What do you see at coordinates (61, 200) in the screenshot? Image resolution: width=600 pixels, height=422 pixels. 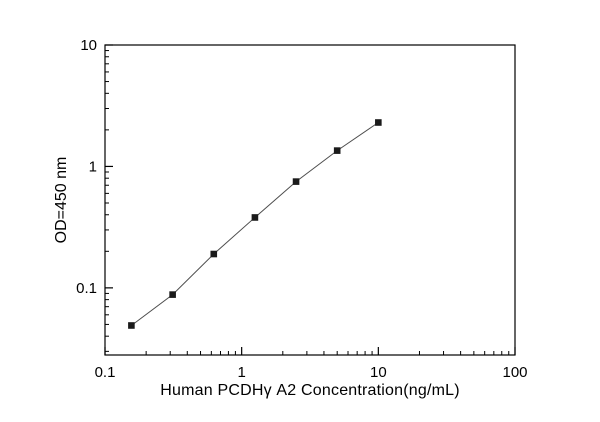 I see `y-axis-label: OD=450 nm` at bounding box center [61, 200].